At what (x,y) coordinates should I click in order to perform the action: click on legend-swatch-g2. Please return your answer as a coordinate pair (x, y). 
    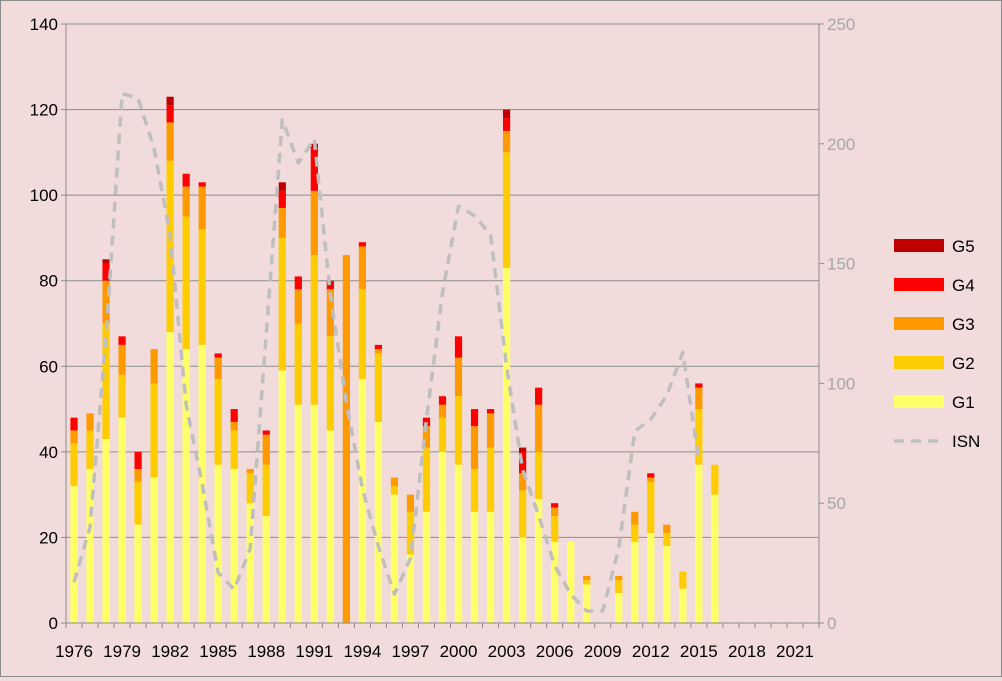
    Looking at the image, I should click on (919, 362).